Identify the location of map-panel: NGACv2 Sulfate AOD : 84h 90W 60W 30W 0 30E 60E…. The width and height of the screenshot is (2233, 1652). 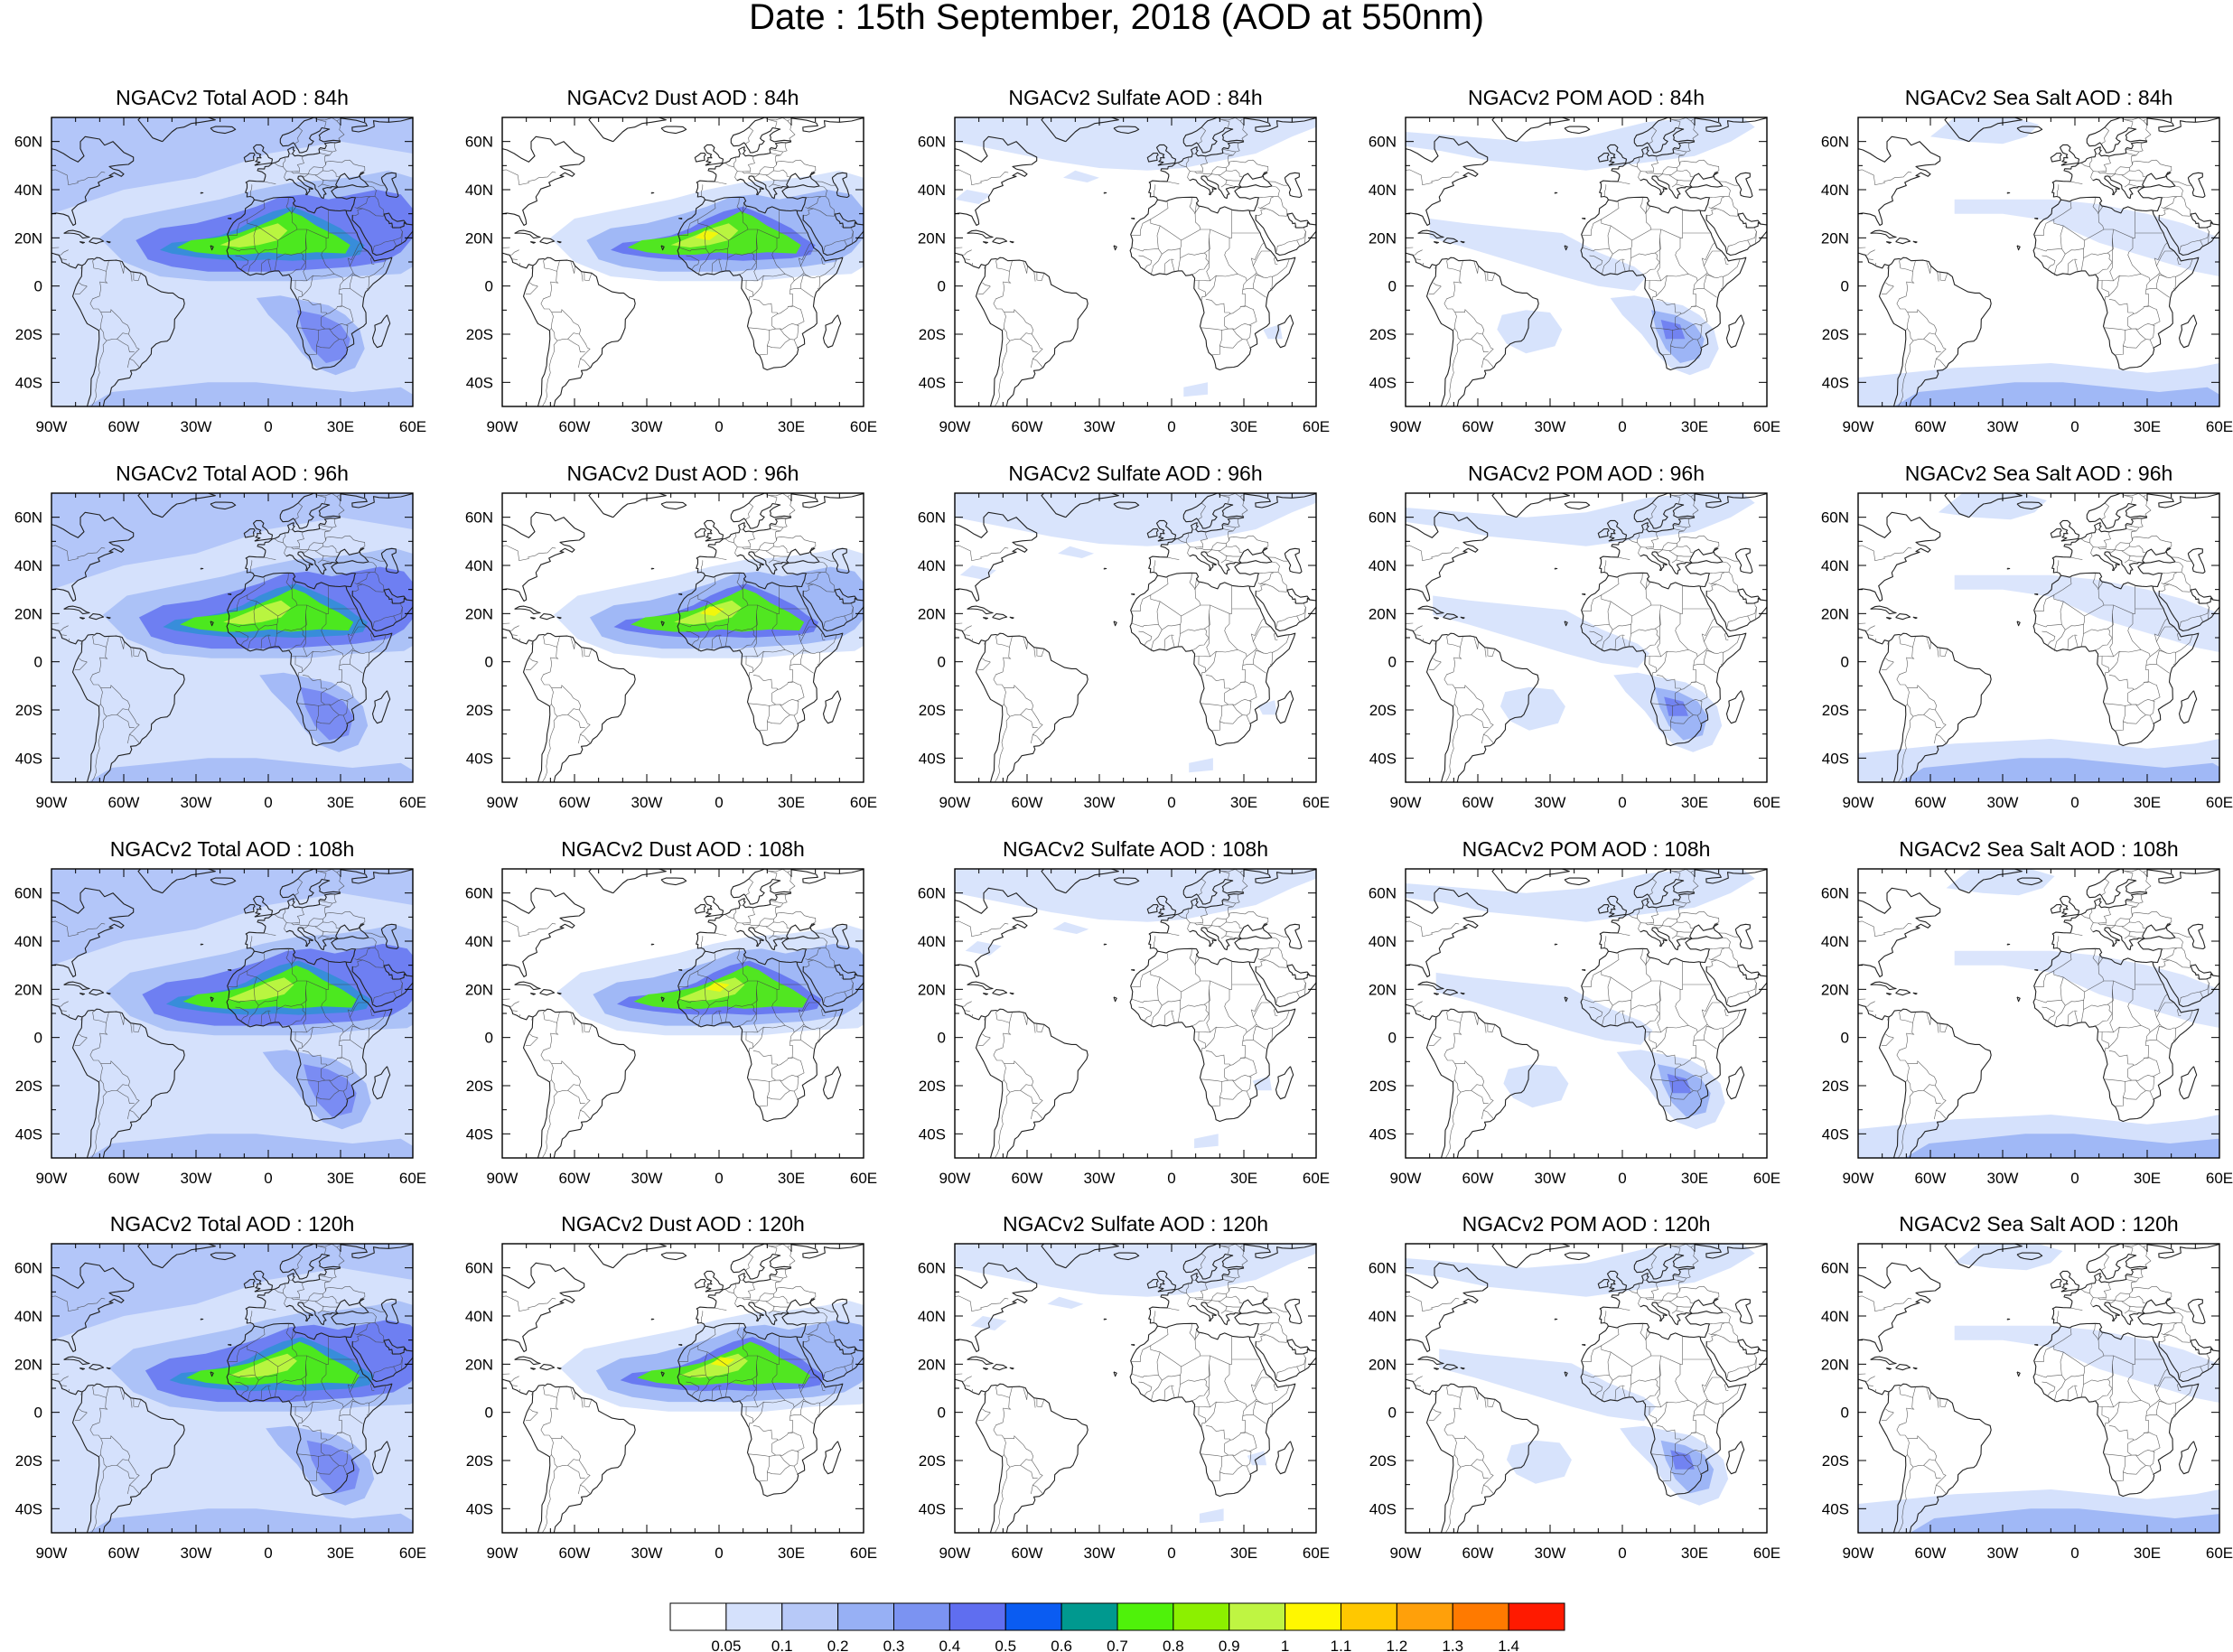
(1124, 260).